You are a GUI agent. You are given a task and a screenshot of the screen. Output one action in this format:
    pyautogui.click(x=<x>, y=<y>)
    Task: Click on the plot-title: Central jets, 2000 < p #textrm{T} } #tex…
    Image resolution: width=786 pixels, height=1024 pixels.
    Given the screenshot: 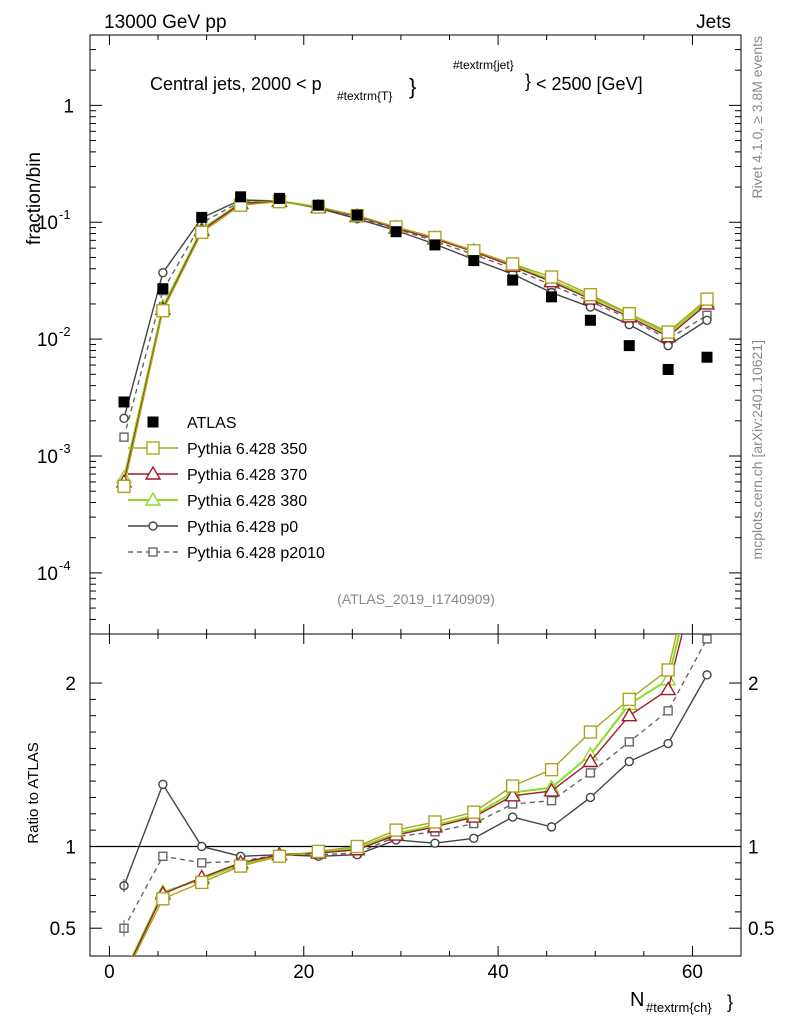 What is the action you would take?
    pyautogui.click(x=396, y=80)
    